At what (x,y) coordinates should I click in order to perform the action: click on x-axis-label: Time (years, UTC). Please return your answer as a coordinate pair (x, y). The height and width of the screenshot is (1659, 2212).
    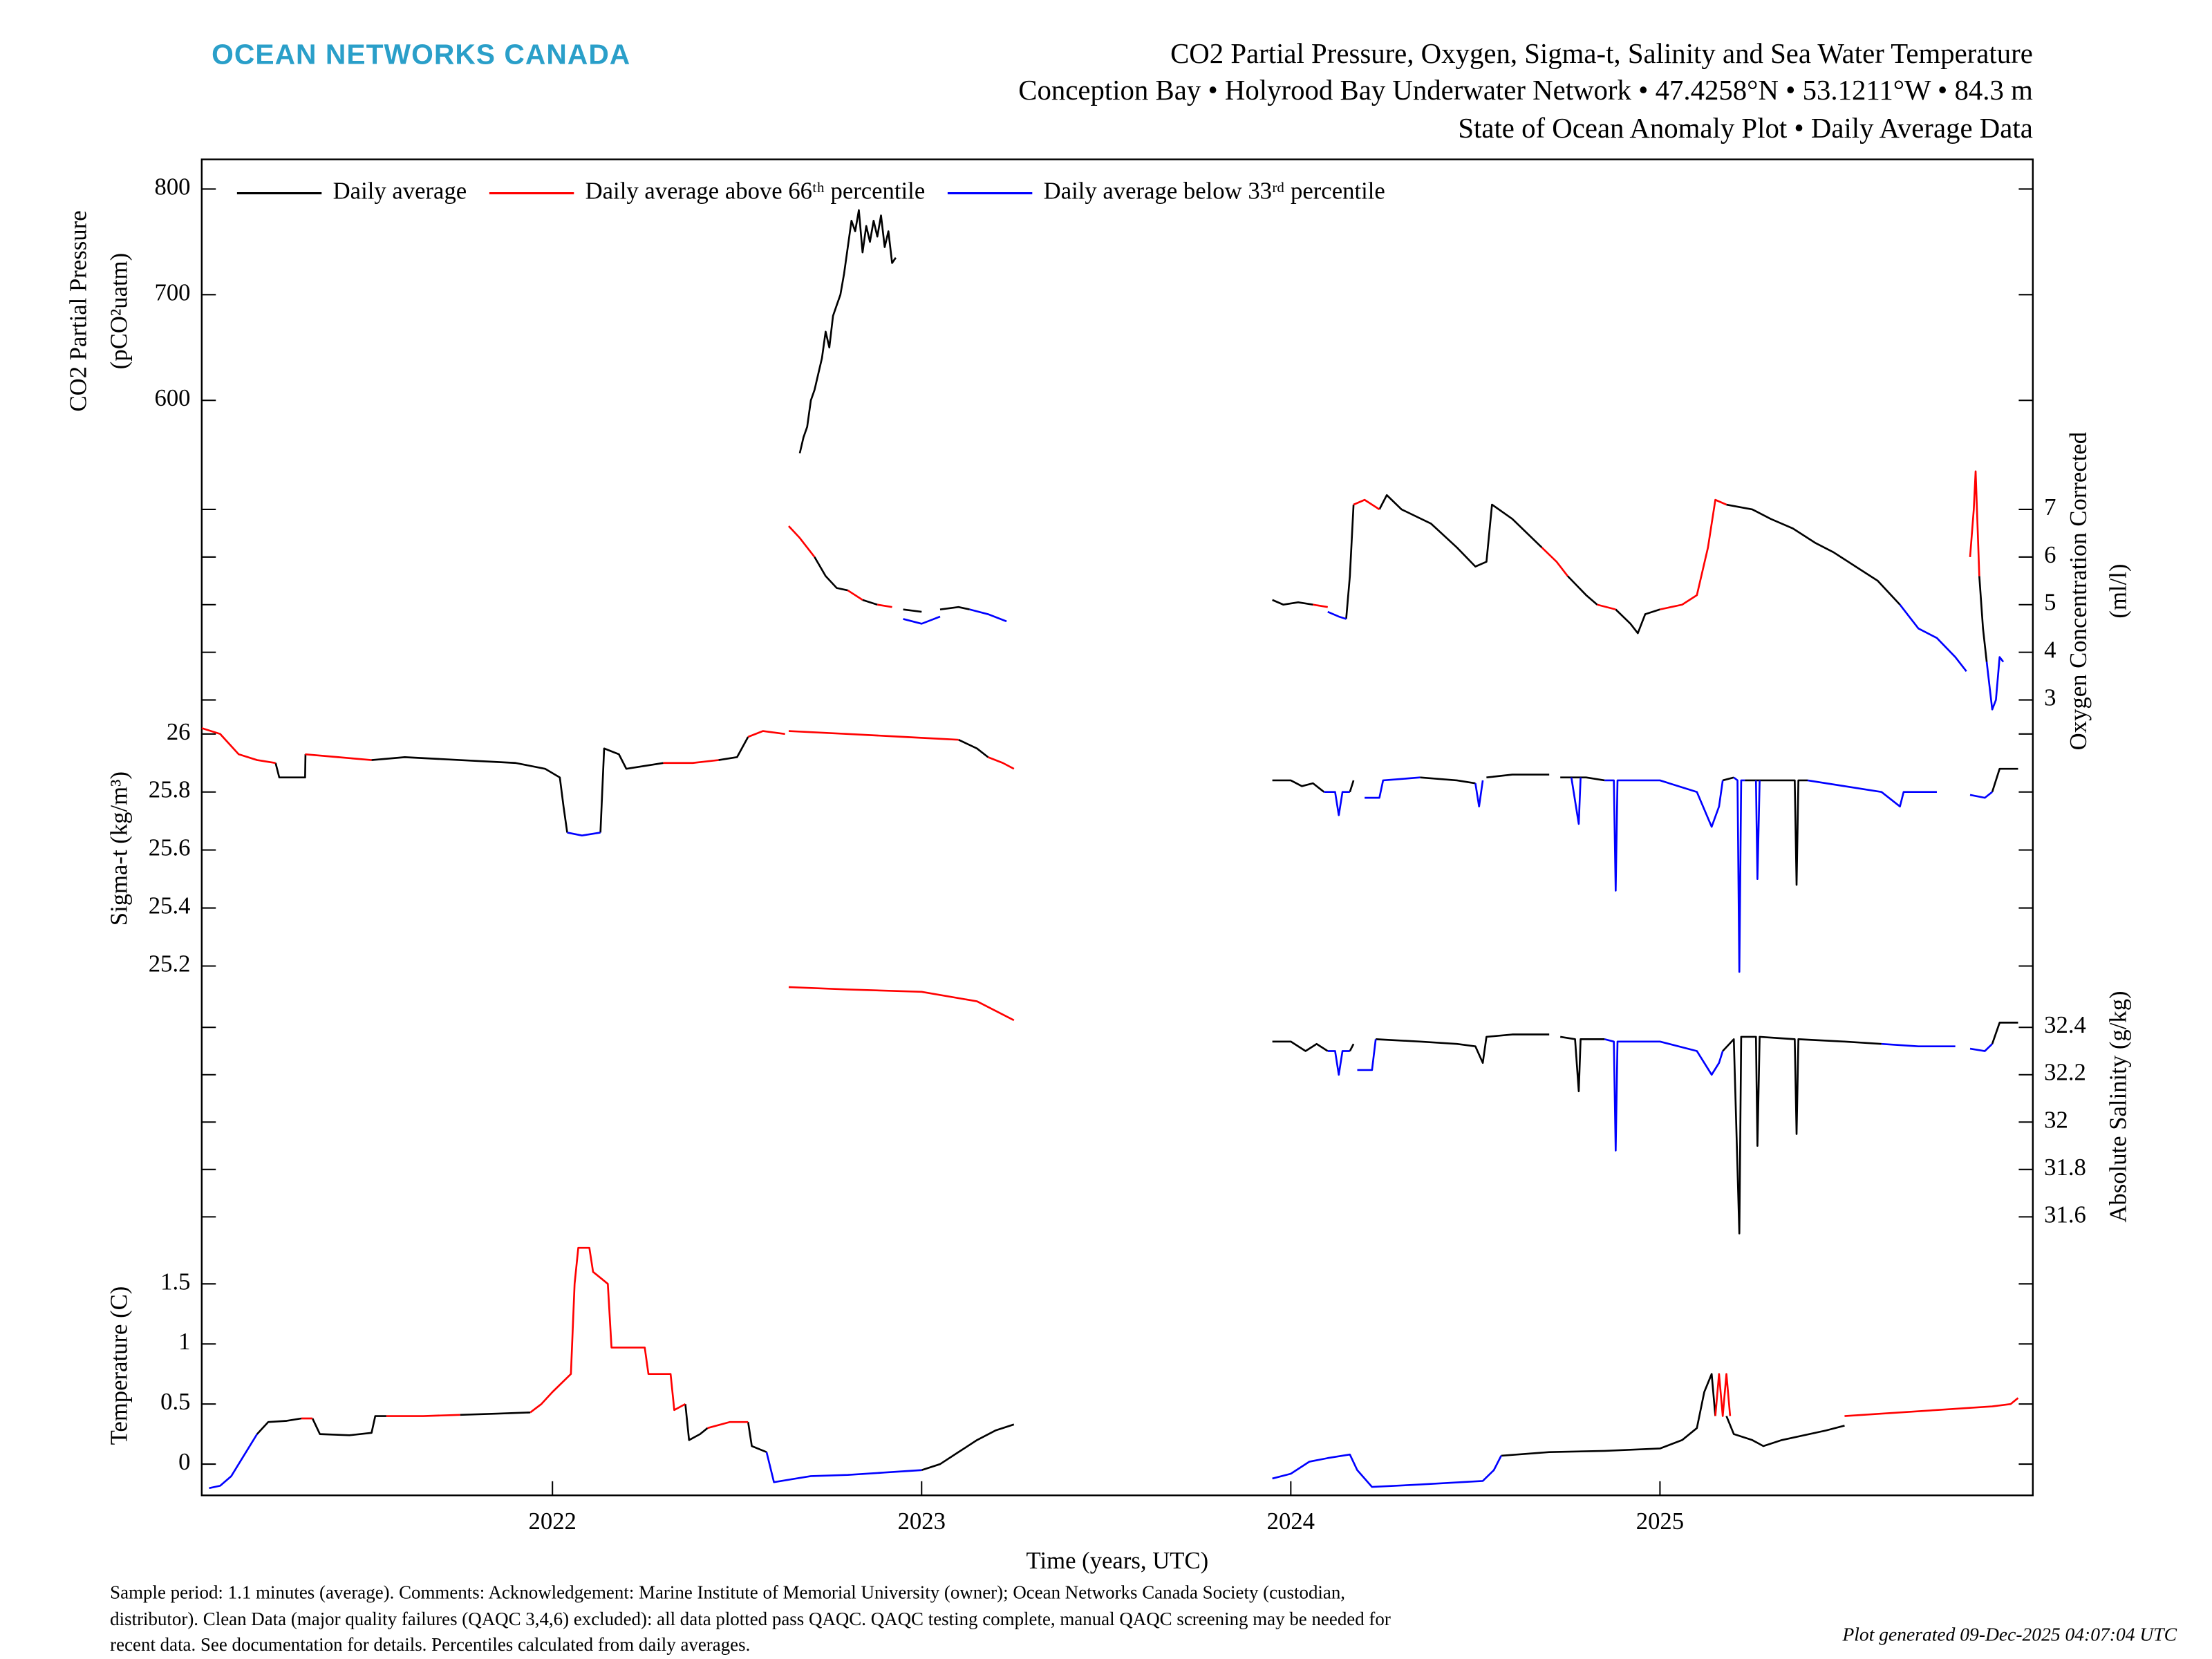
    Looking at the image, I should click on (1117, 1560).